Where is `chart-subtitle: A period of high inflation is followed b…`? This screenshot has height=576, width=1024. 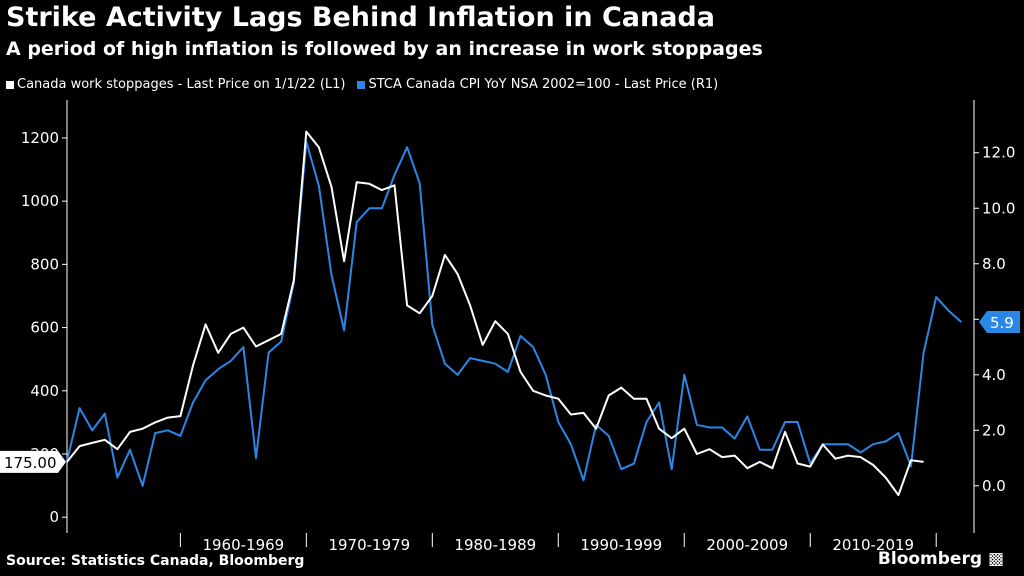
chart-subtitle: A period of high inflation is followed b… is located at coordinates (384, 49).